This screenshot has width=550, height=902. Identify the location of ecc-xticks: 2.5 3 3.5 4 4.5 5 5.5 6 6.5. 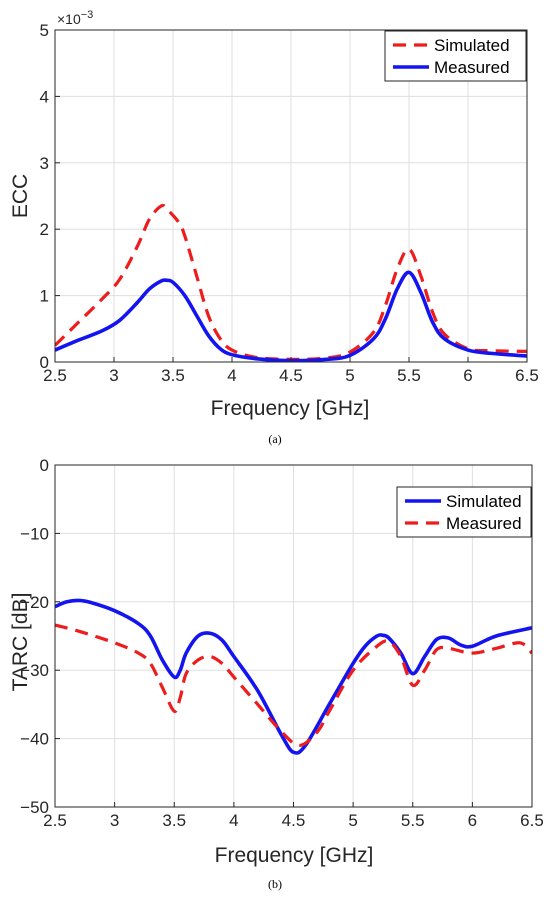
(291, 371).